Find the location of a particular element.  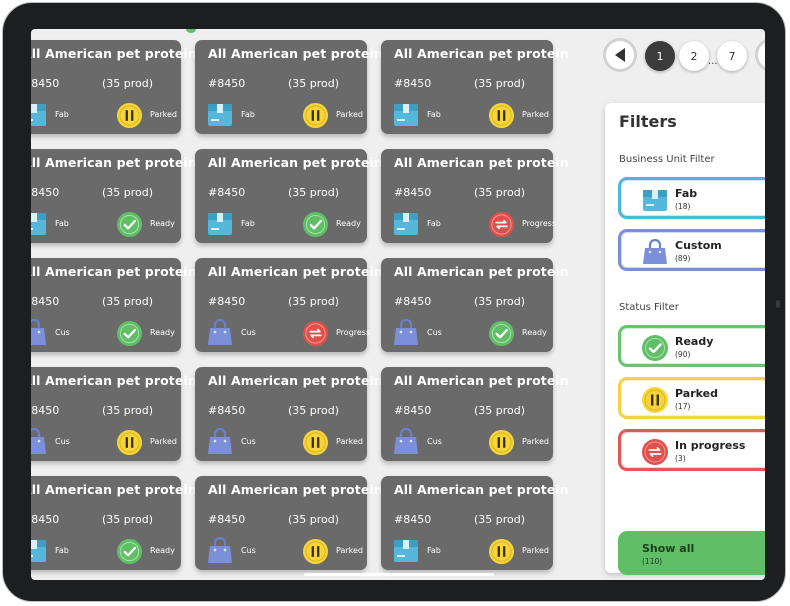

filter-in-progress-button: In progress (3) is located at coordinates (691, 450).